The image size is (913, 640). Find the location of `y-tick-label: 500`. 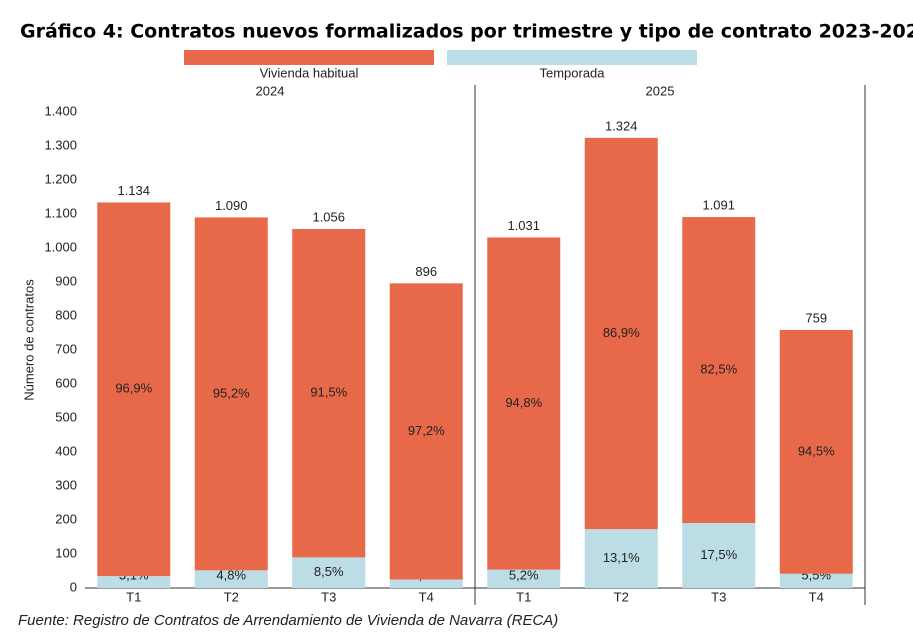

y-tick-label: 500 is located at coordinates (66, 416).